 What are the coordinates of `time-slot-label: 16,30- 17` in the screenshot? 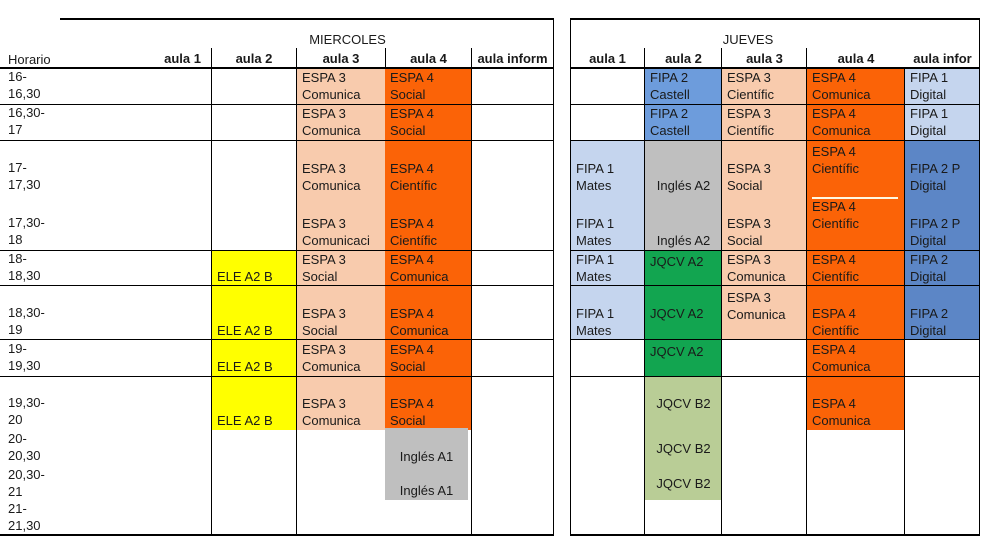 It's located at (26, 121).